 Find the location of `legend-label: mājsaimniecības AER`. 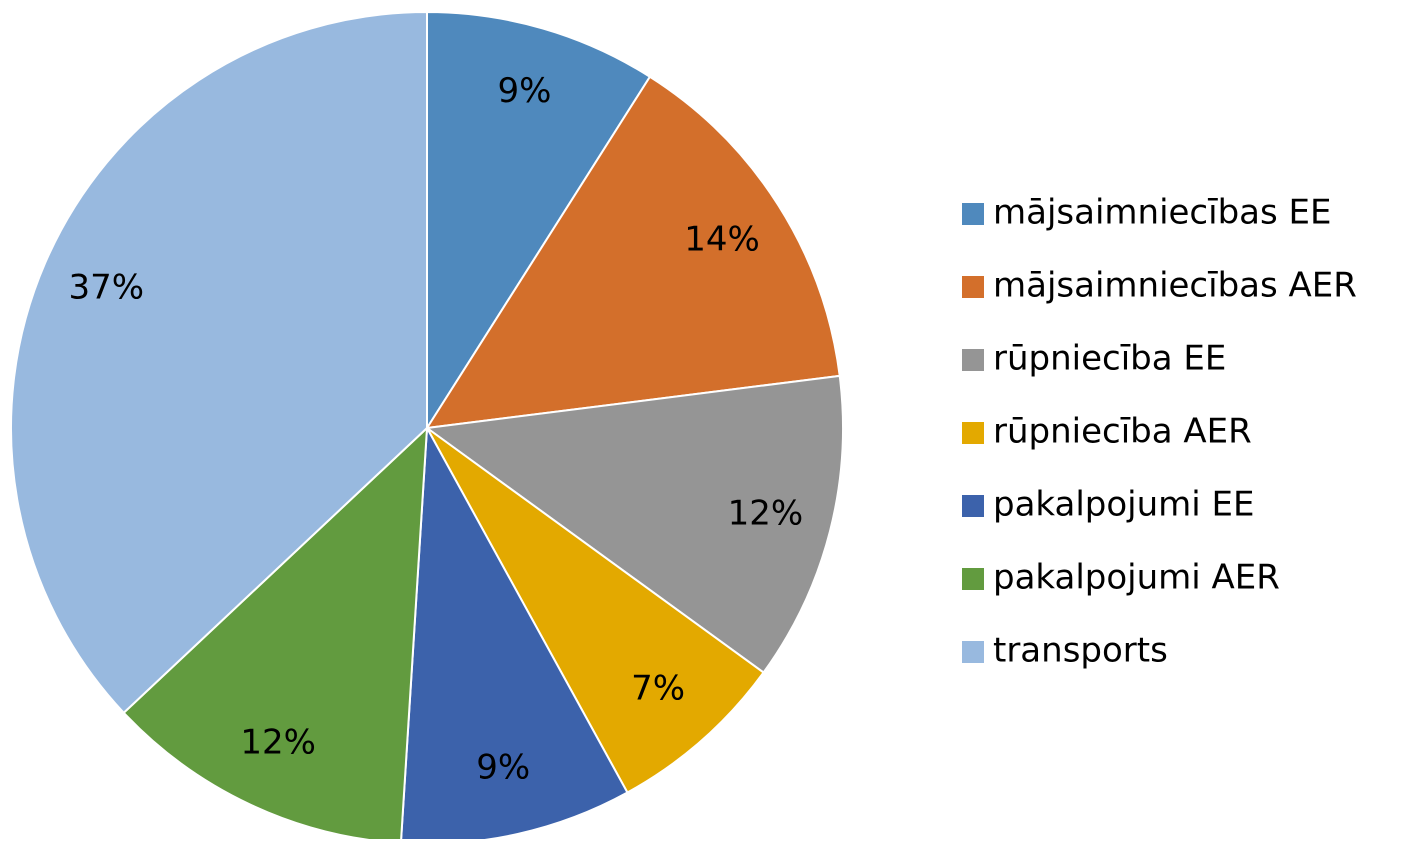

legend-label: mājsaimniecības AER is located at coordinates (1175, 286).